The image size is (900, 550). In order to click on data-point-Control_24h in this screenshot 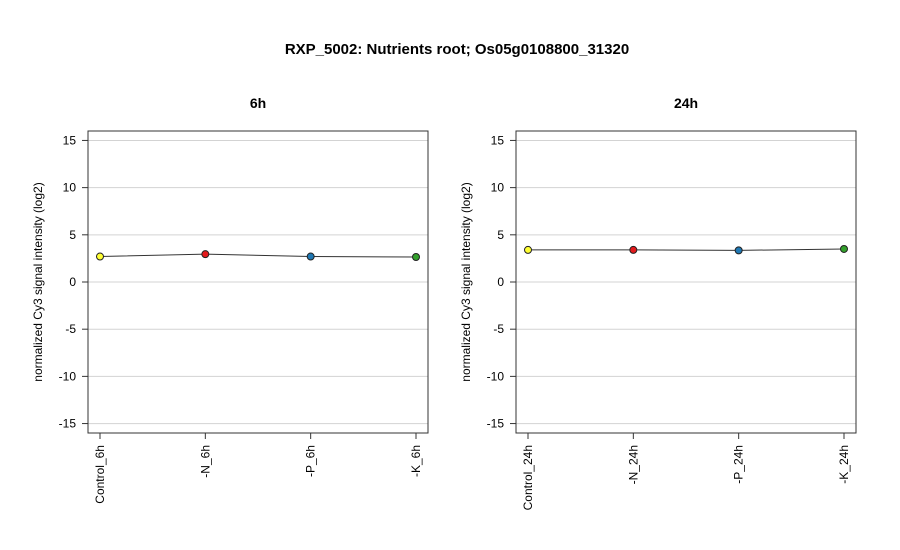, I will do `click(528, 249)`.